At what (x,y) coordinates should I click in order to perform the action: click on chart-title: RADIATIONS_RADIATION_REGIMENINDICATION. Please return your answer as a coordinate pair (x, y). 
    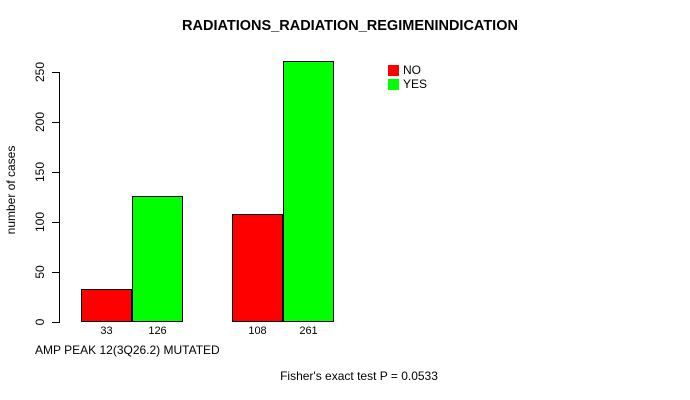
    Looking at the image, I should click on (350, 26).